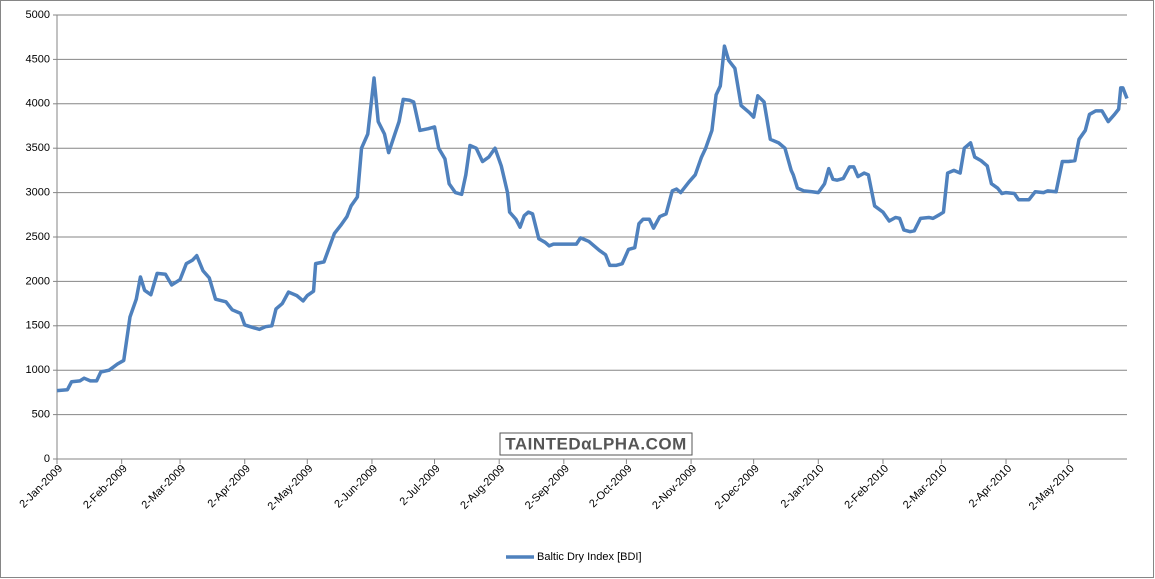  Describe the element at coordinates (589, 557) in the screenshot. I see `legend-label: Baltic Dry Index [BDI]` at that location.